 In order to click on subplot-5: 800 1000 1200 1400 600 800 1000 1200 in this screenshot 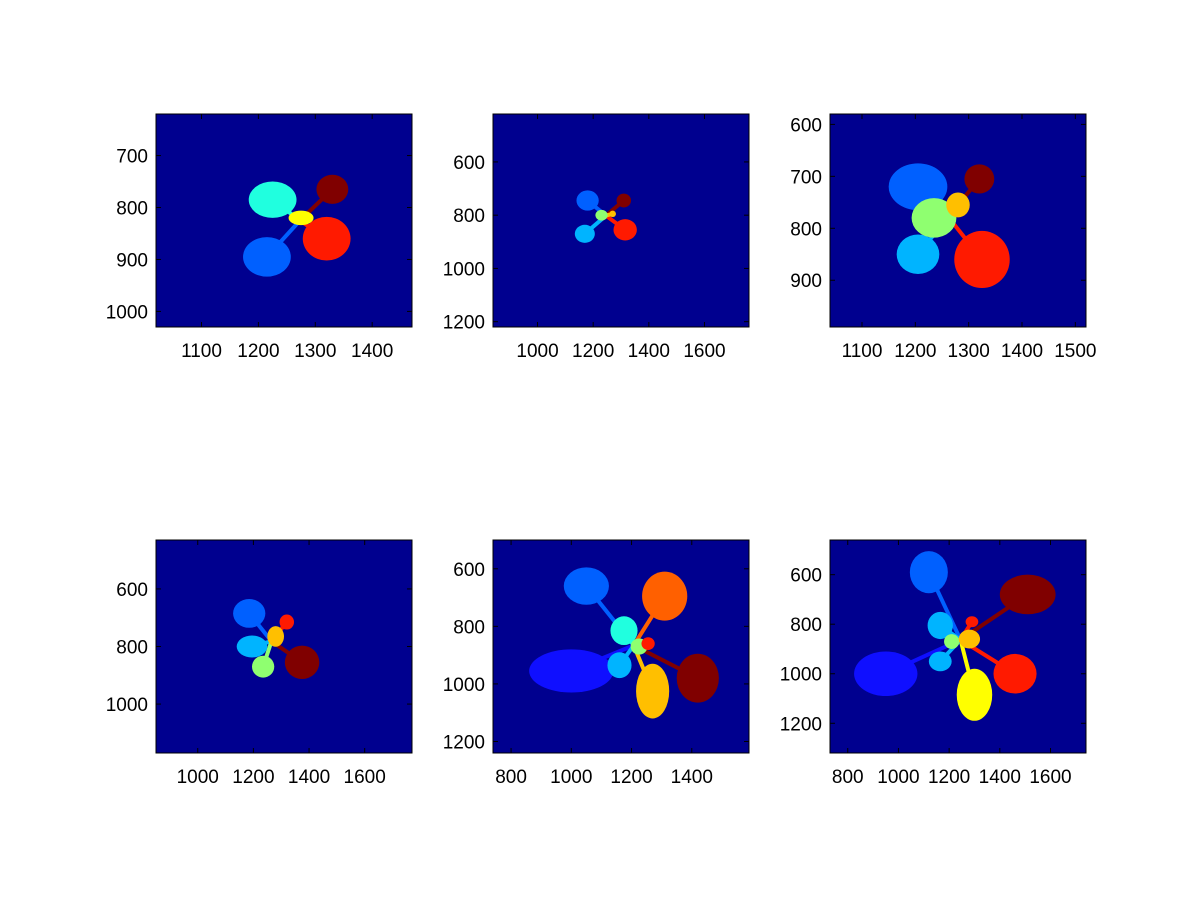, I will do `click(596, 663)`.